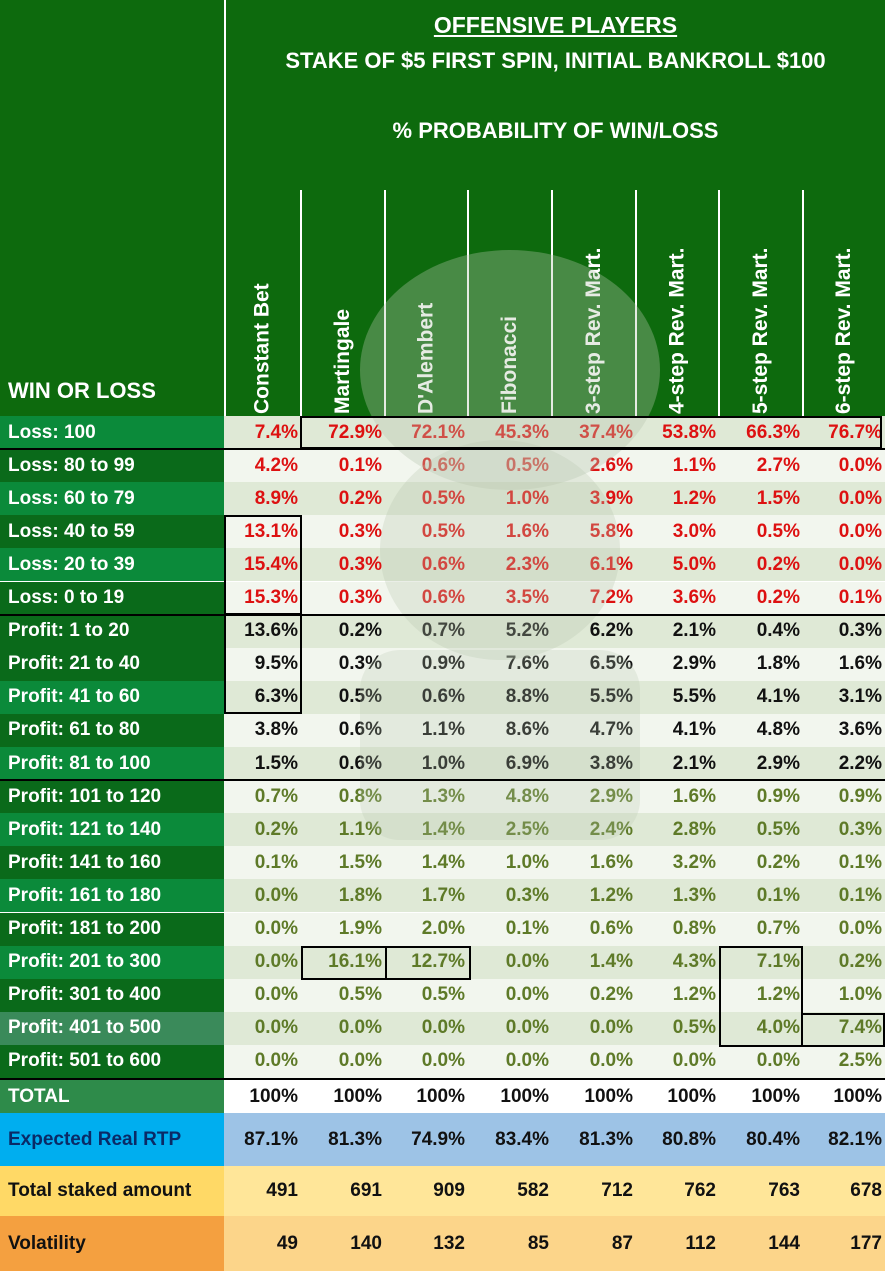 The width and height of the screenshot is (885, 1271). What do you see at coordinates (844, 797) in the screenshot?
I see `value-cell: 0.9%` at bounding box center [844, 797].